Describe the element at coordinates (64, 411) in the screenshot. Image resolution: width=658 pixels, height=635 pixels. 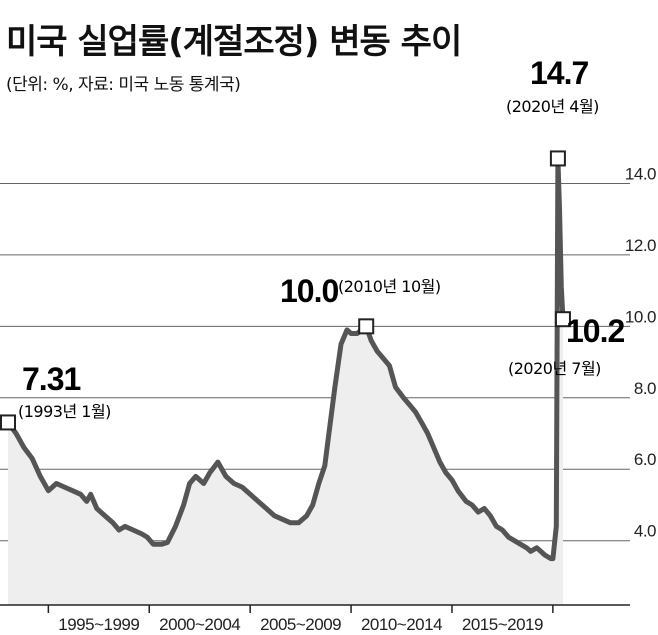
I see `annotation-date: (1993년 1월)` at that location.